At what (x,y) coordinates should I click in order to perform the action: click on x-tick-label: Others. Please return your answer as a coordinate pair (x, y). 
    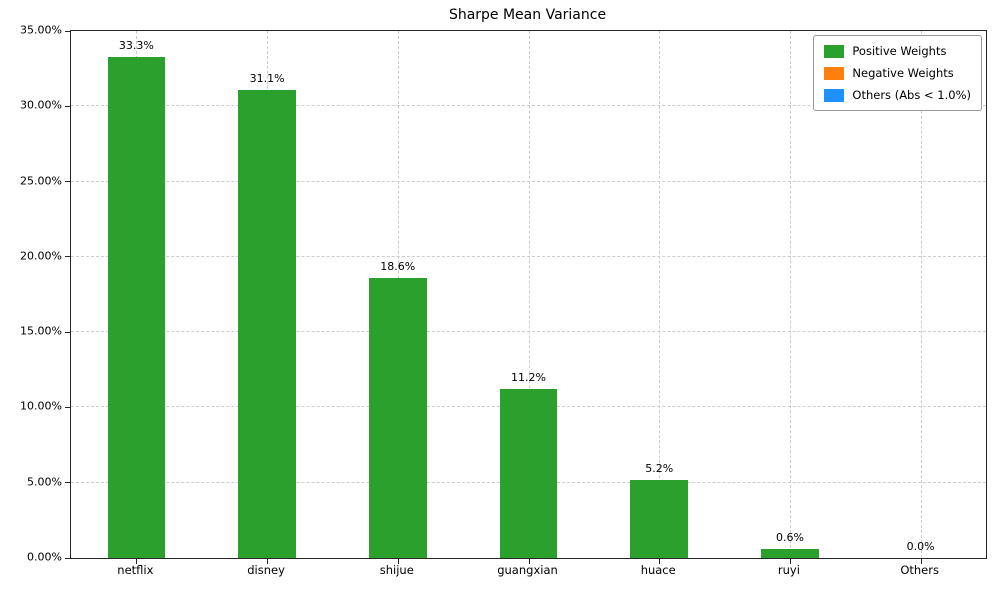
    Looking at the image, I should click on (919, 570).